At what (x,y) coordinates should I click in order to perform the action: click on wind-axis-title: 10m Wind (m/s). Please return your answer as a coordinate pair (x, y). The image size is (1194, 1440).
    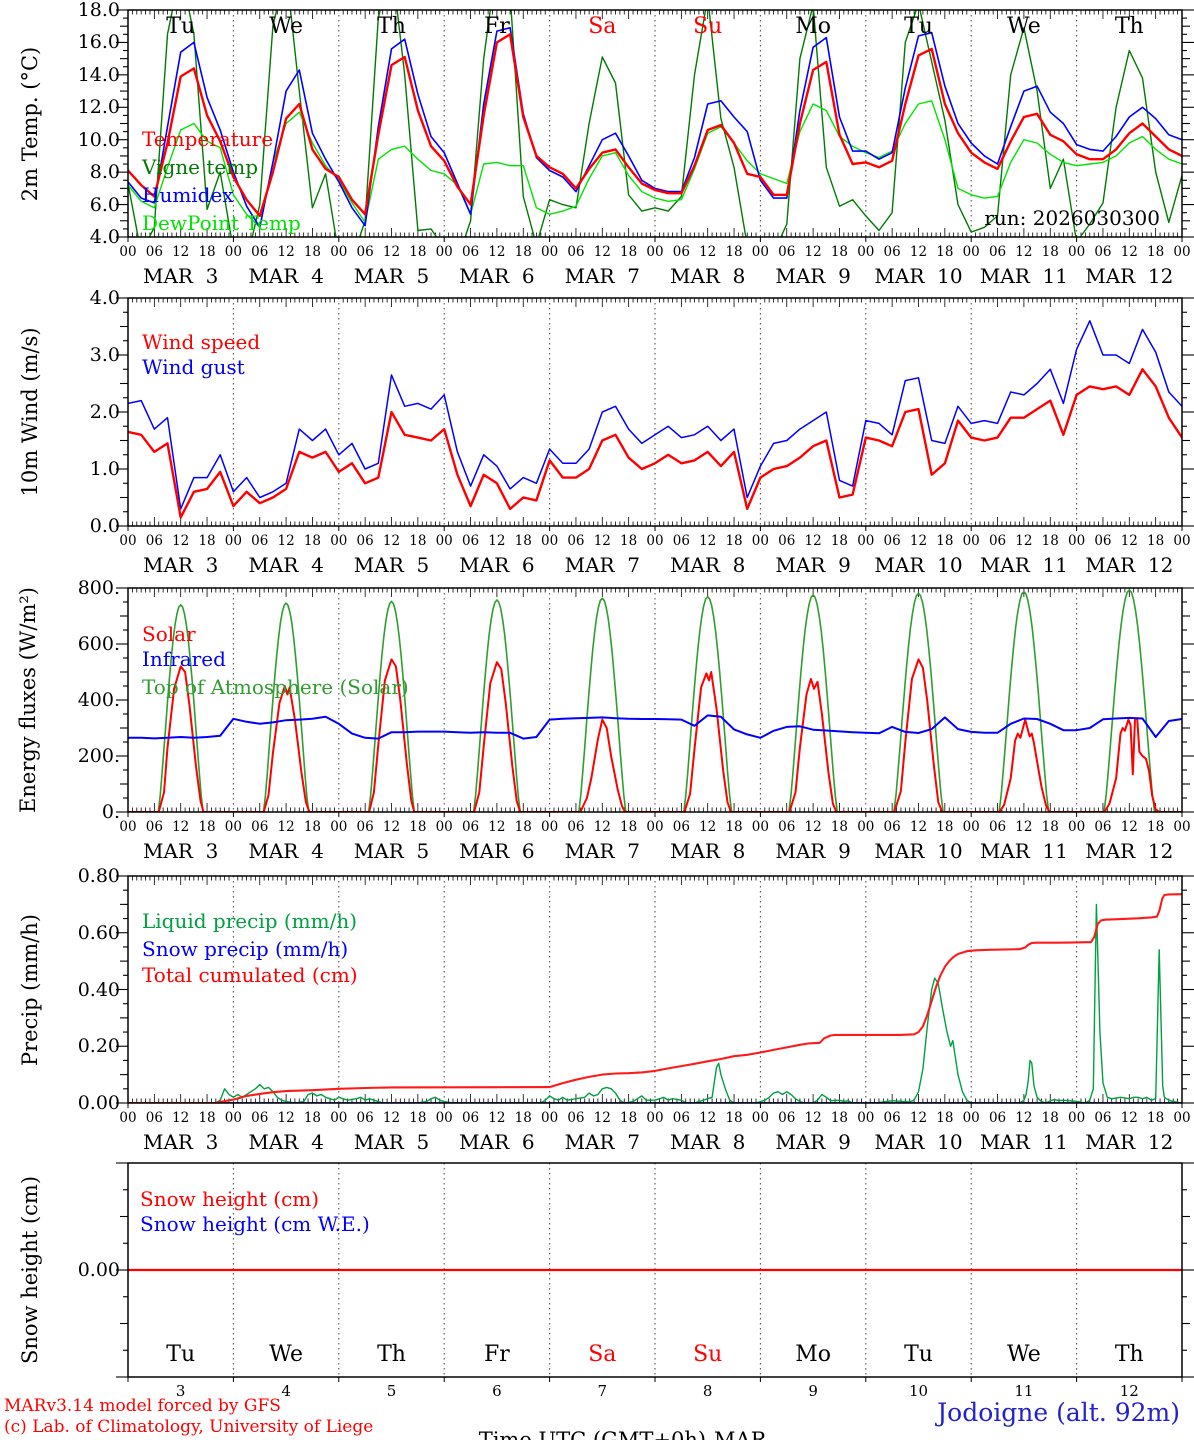
    Looking at the image, I should click on (30, 412).